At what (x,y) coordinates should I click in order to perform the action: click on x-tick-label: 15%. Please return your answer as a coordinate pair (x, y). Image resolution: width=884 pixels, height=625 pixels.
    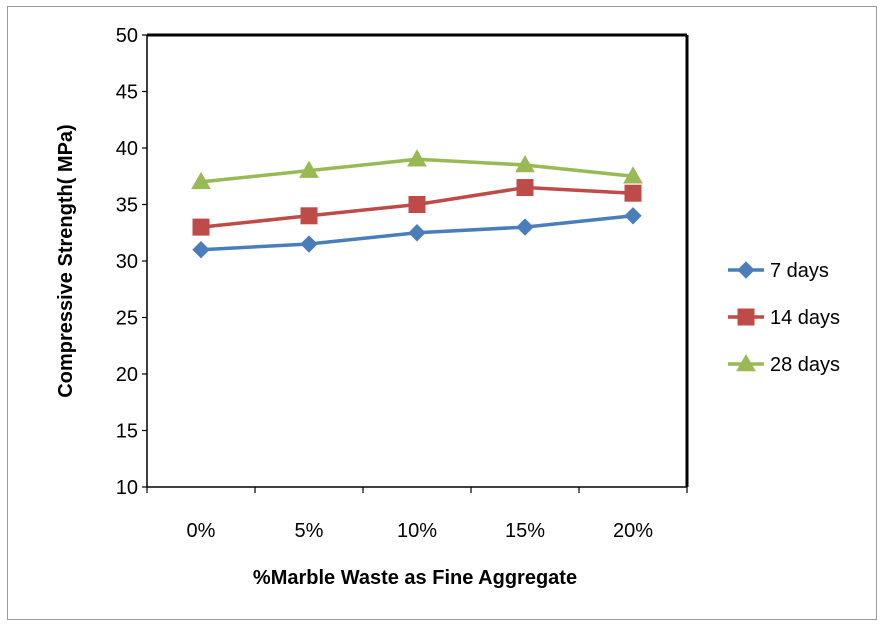
    Looking at the image, I should click on (525, 531).